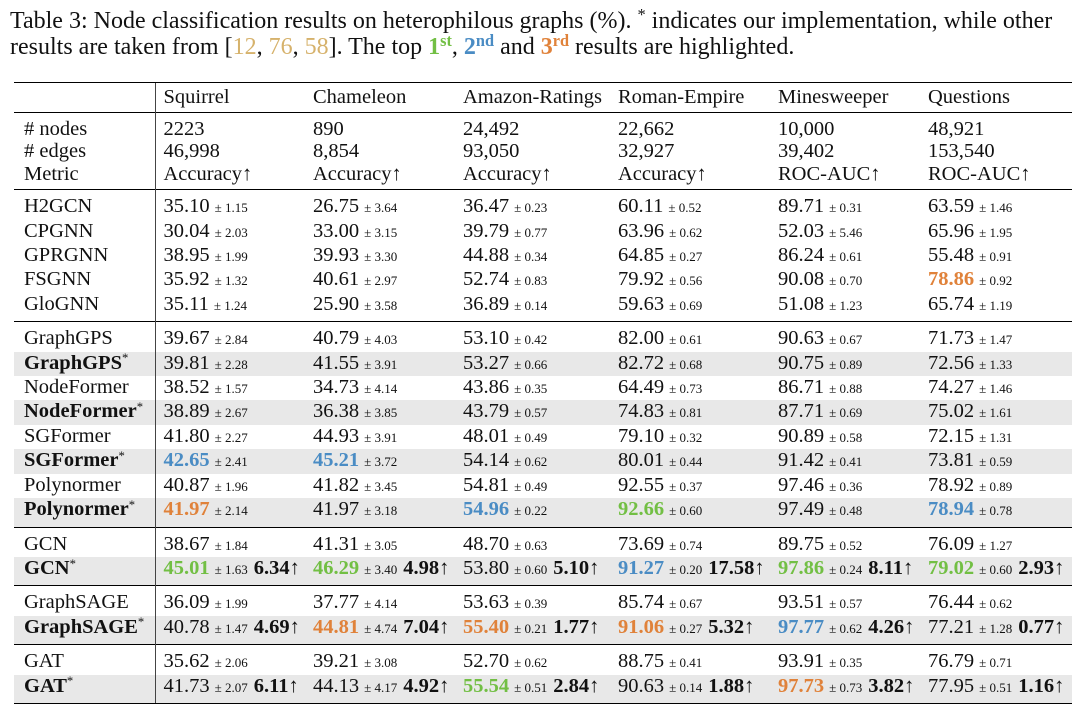 This screenshot has height=704, width=1080. I want to click on mean-value: 79.02, so click(951, 567).